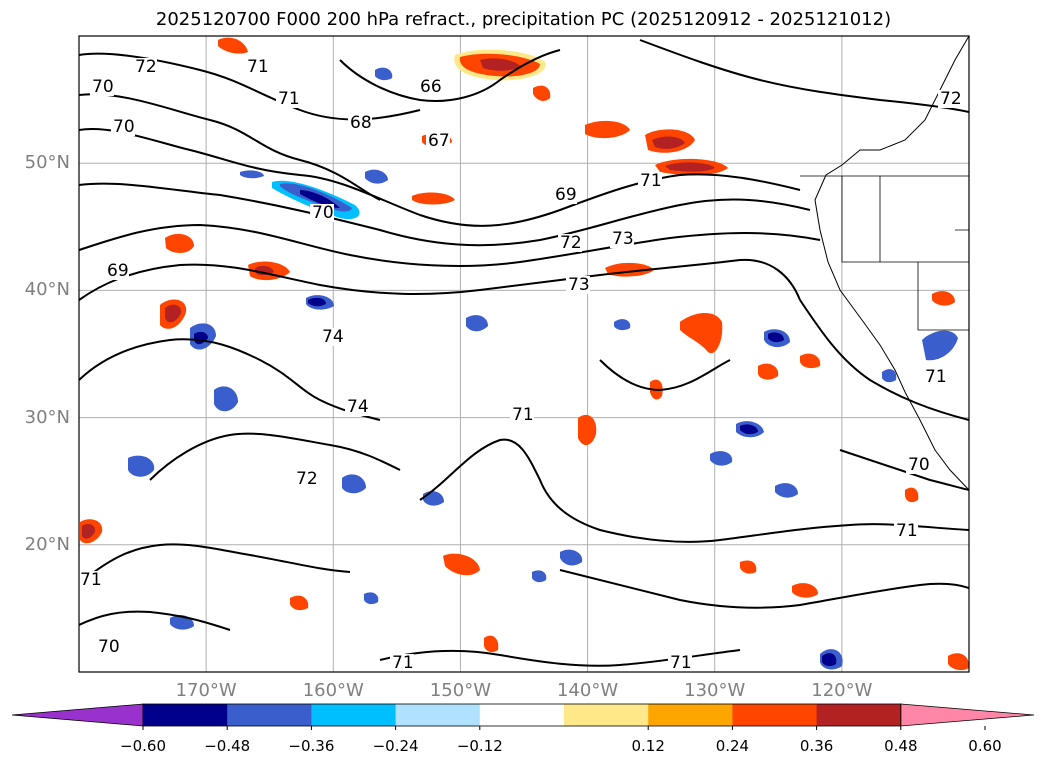 This screenshot has width=1047, height=765. I want to click on colorbar-extend-high, so click(967, 715).